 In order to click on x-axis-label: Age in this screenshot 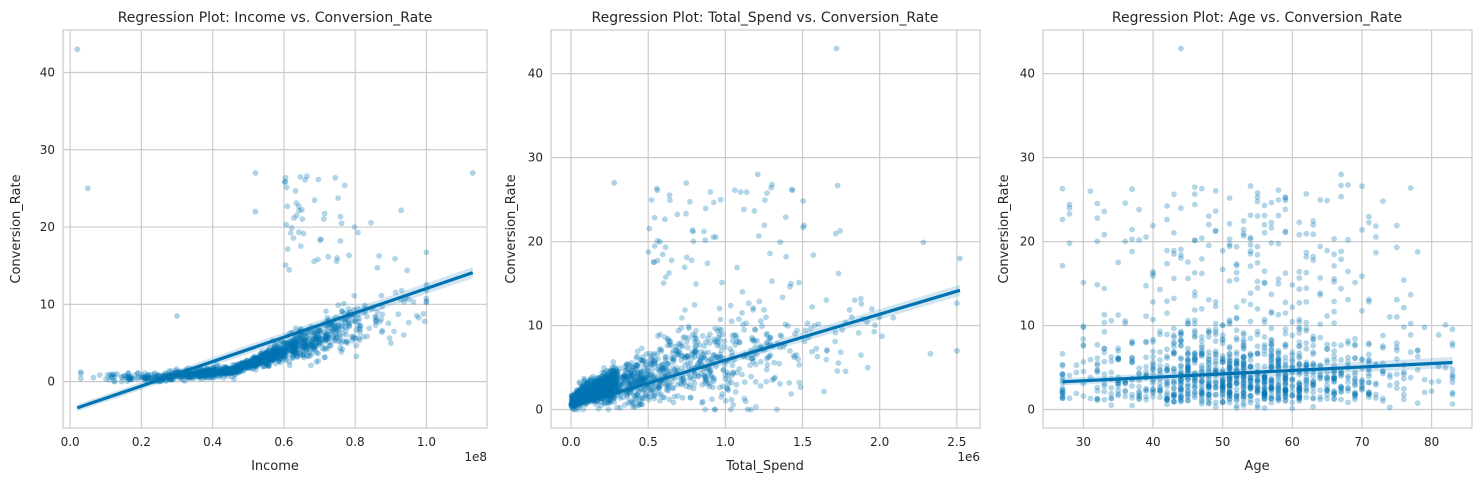, I will do `click(1256, 466)`.